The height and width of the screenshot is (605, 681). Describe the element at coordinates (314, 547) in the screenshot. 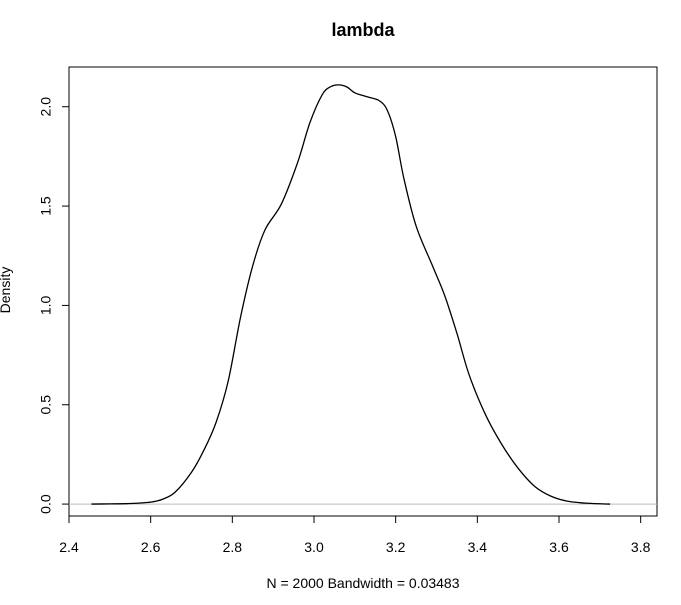

I see `x-tick-label: 3.0` at that location.